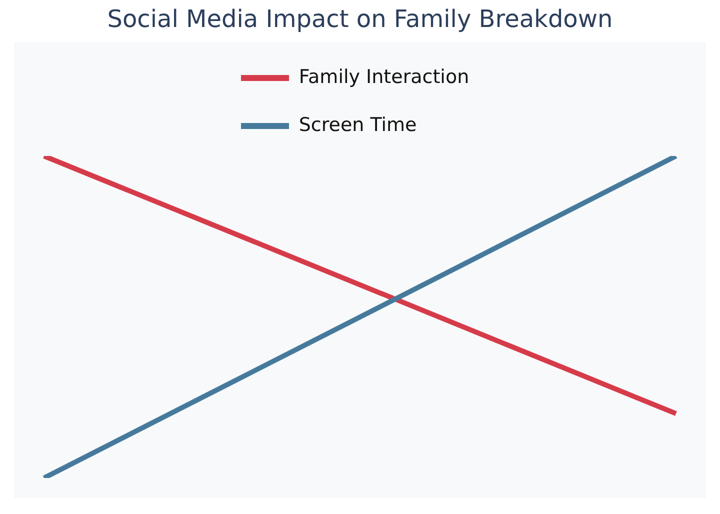 This screenshot has height=514, width=720. I want to click on chart-title: Social Media Impact on Family Breakdown, so click(360, 19).